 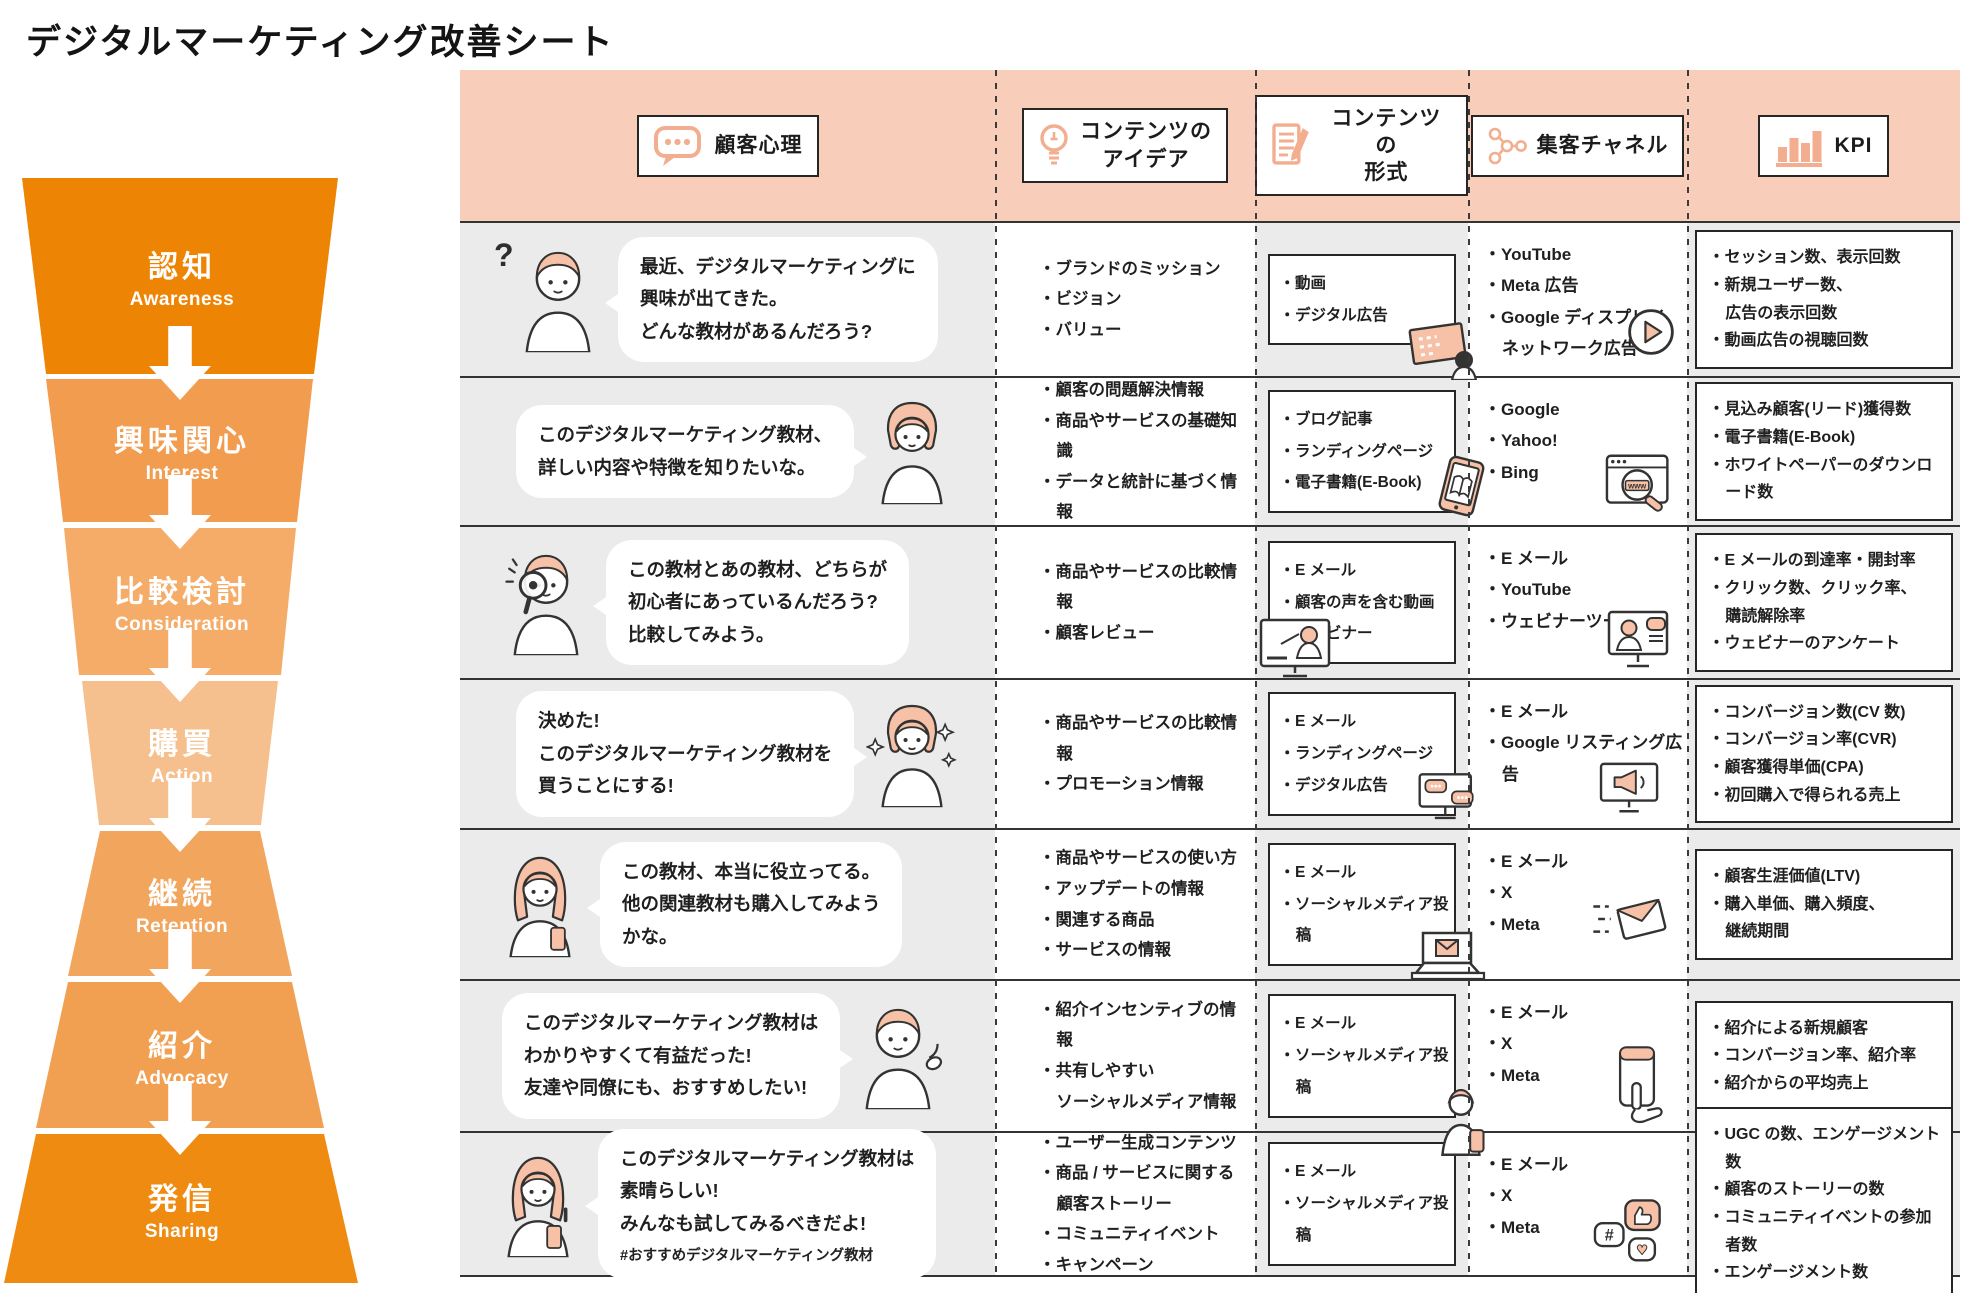 I want to click on person-comparing-illustration, so click(x=547, y=602).